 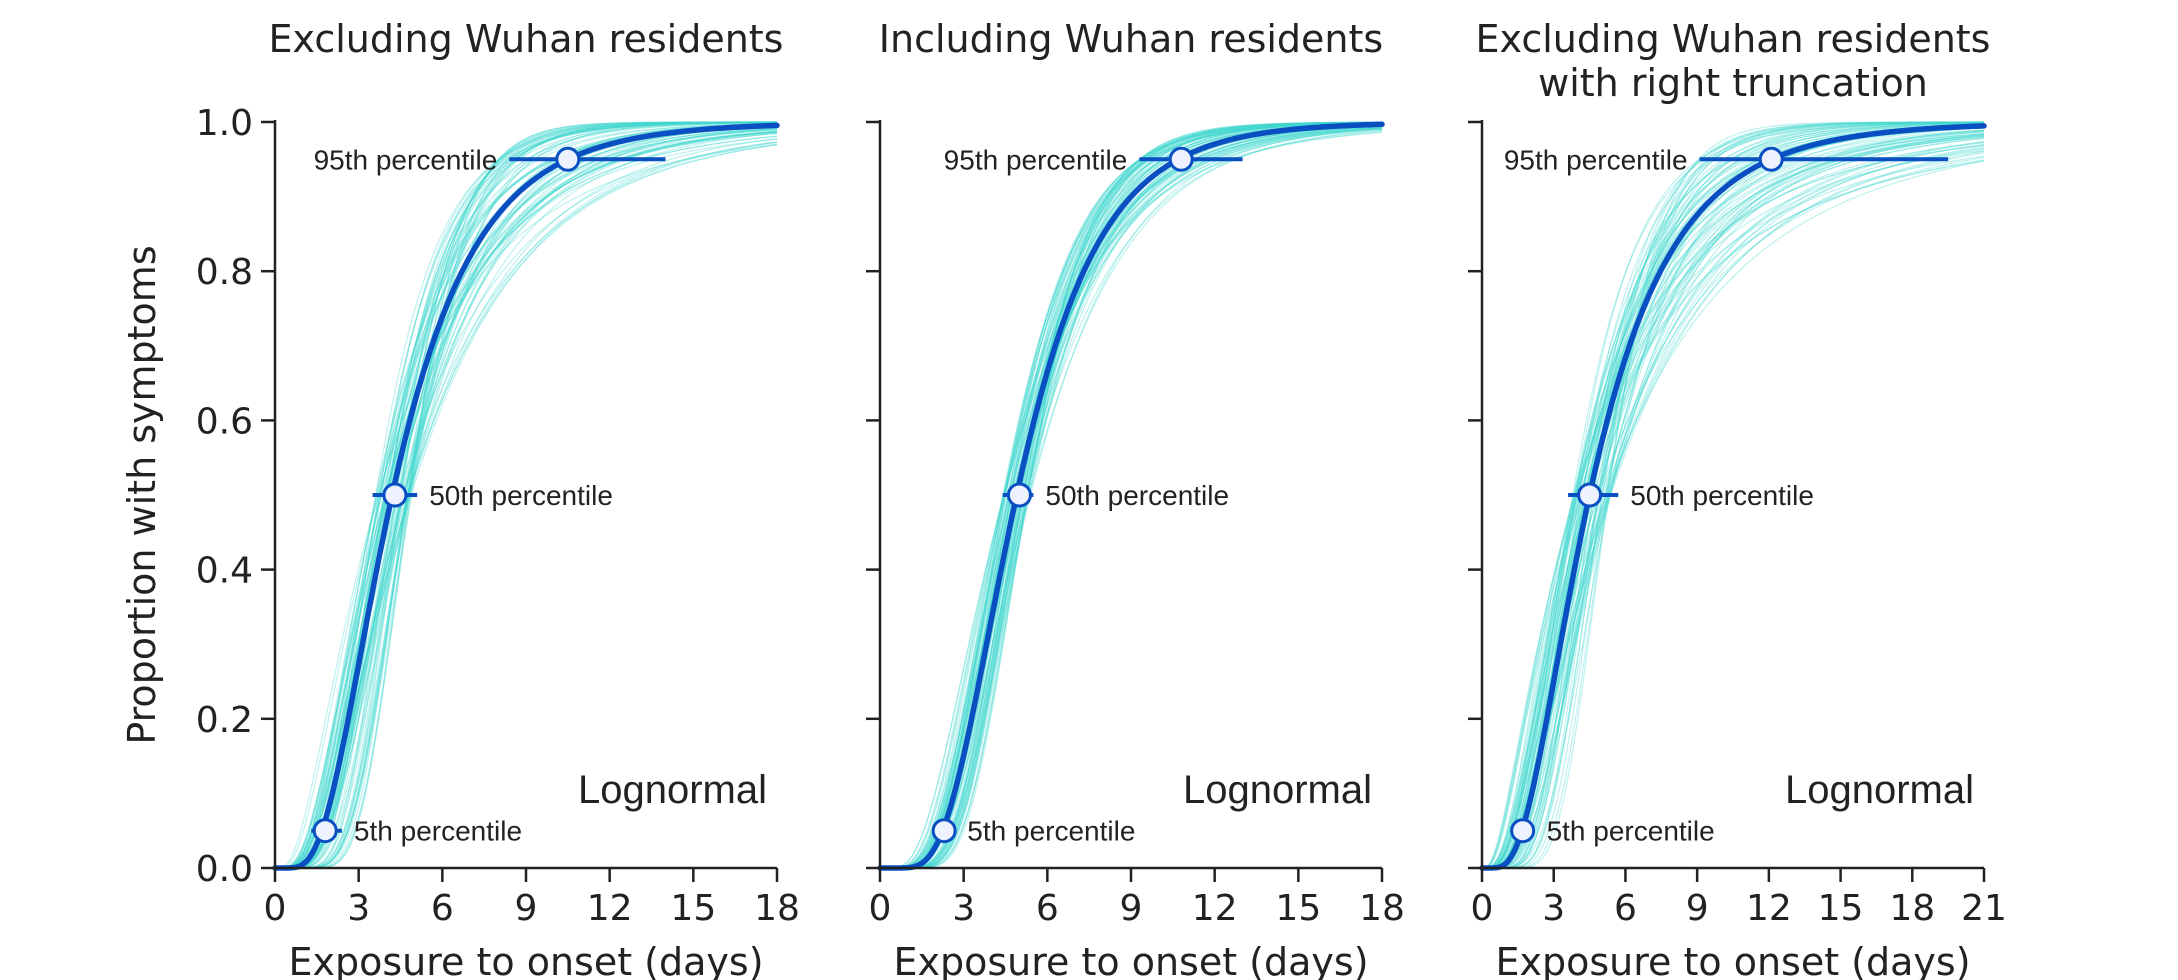 I want to click on x-tick-label: 21, so click(x=1984, y=908).